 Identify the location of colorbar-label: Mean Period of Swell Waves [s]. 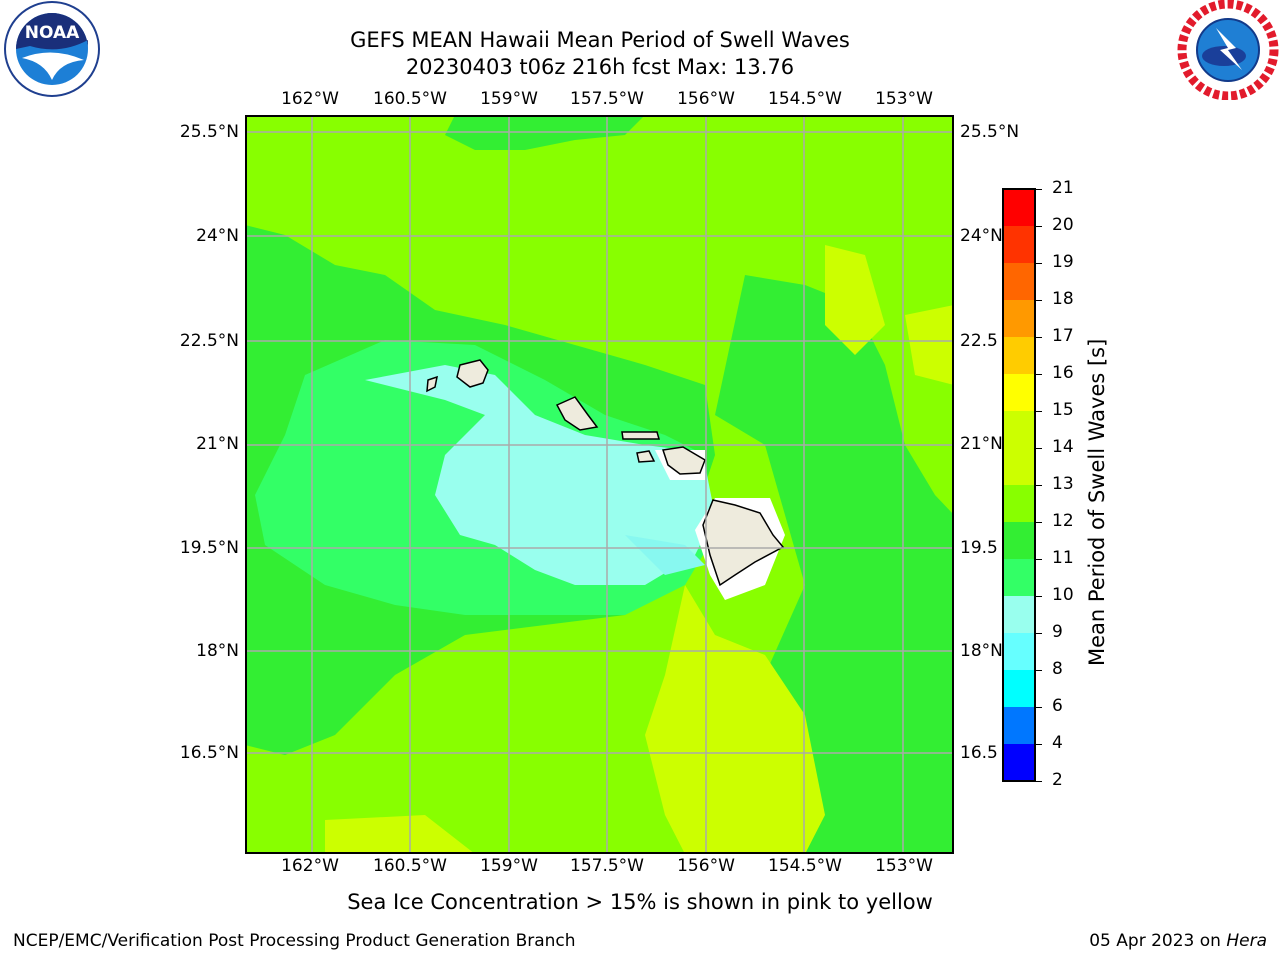
(1097, 502).